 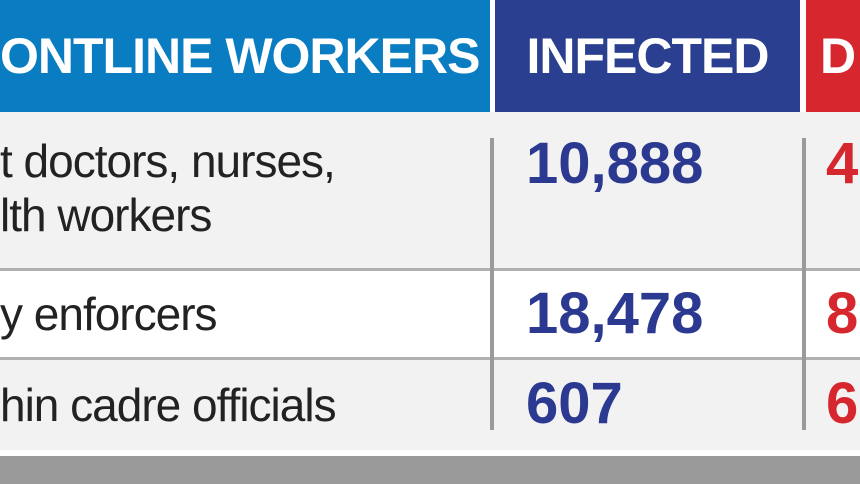 What do you see at coordinates (574, 403) in the screenshot?
I see `infected-value: 607` at bounding box center [574, 403].